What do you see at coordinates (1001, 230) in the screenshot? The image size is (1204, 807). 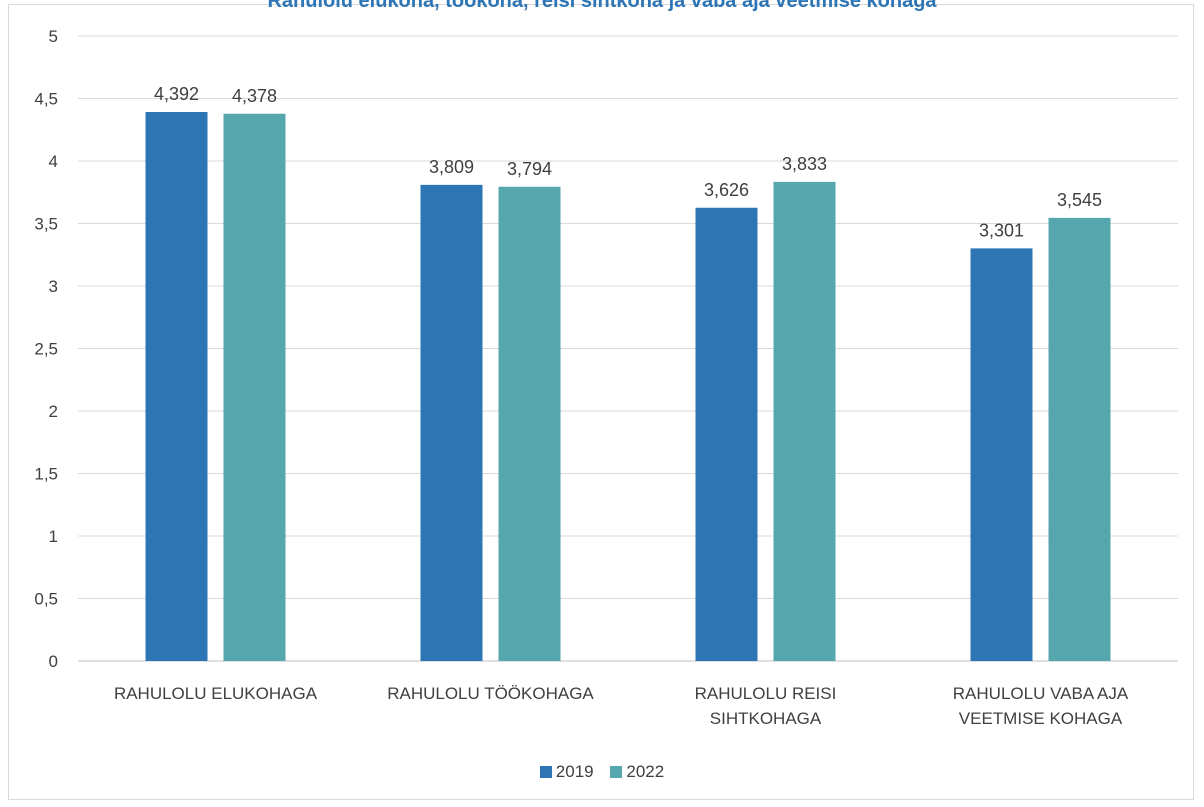 I see `data-label: 3,301` at bounding box center [1001, 230].